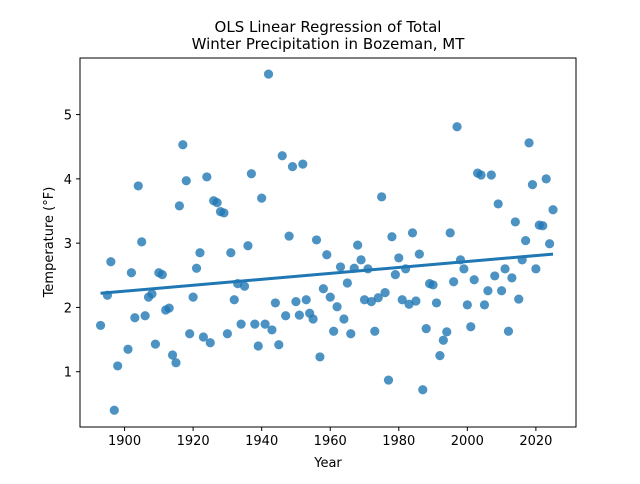 Image resolution: width=640 pixels, height=484 pixels. What do you see at coordinates (327, 463) in the screenshot?
I see `x-axis-label: Year` at bounding box center [327, 463].